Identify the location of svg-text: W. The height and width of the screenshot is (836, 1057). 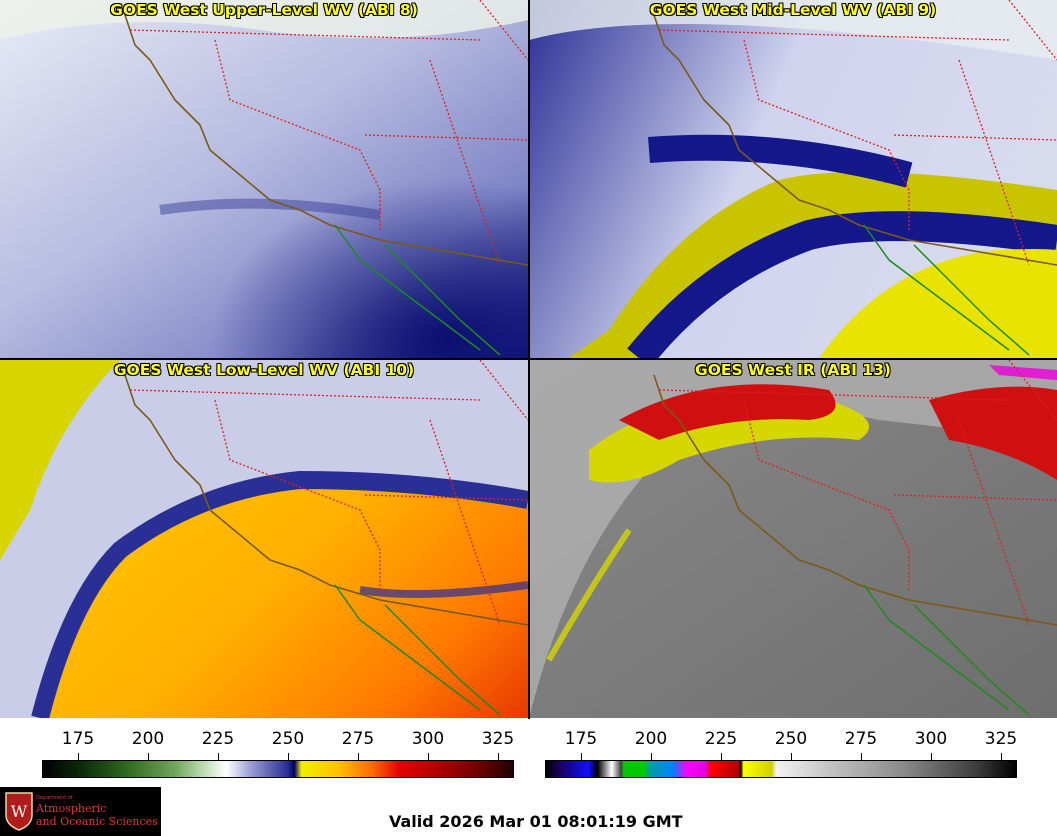
(19, 811).